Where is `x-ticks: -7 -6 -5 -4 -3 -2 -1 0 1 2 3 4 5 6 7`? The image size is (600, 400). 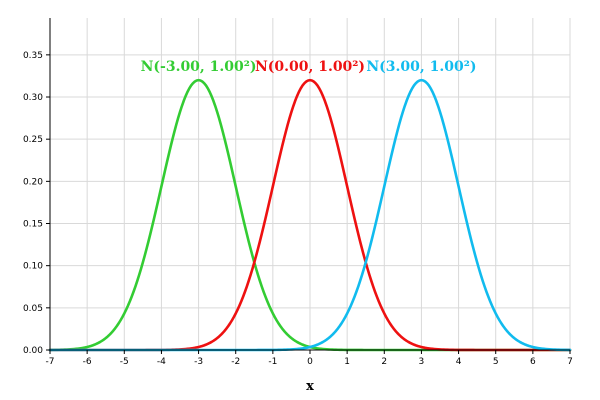
x-ticks: -7 -6 -5 -4 -3 -2 -1 0 1 2 3 4 5 6 7 is located at coordinates (309, 358).